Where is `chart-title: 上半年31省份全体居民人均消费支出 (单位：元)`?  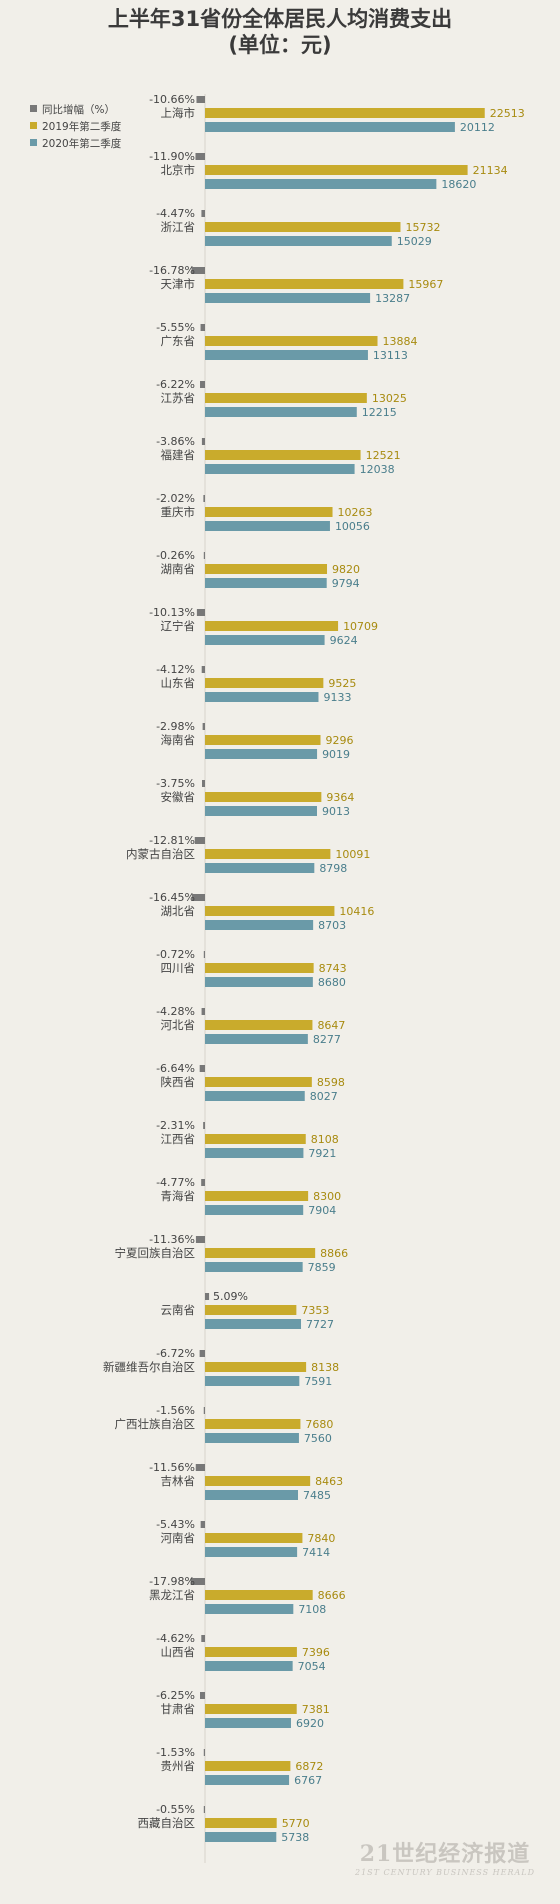 chart-title: 上半年31省份全体居民人均消费支出 (单位：元) is located at coordinates (280, 32).